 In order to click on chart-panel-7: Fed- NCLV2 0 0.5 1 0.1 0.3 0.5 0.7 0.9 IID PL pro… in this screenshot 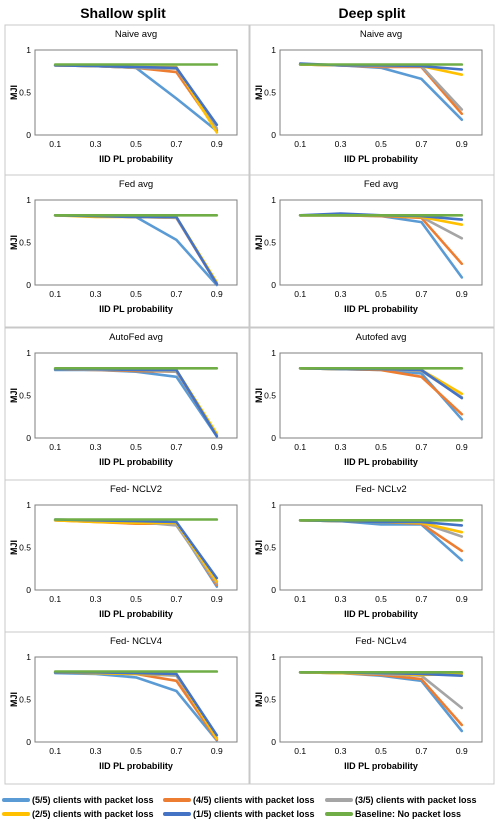, I will do `click(127, 556)`.